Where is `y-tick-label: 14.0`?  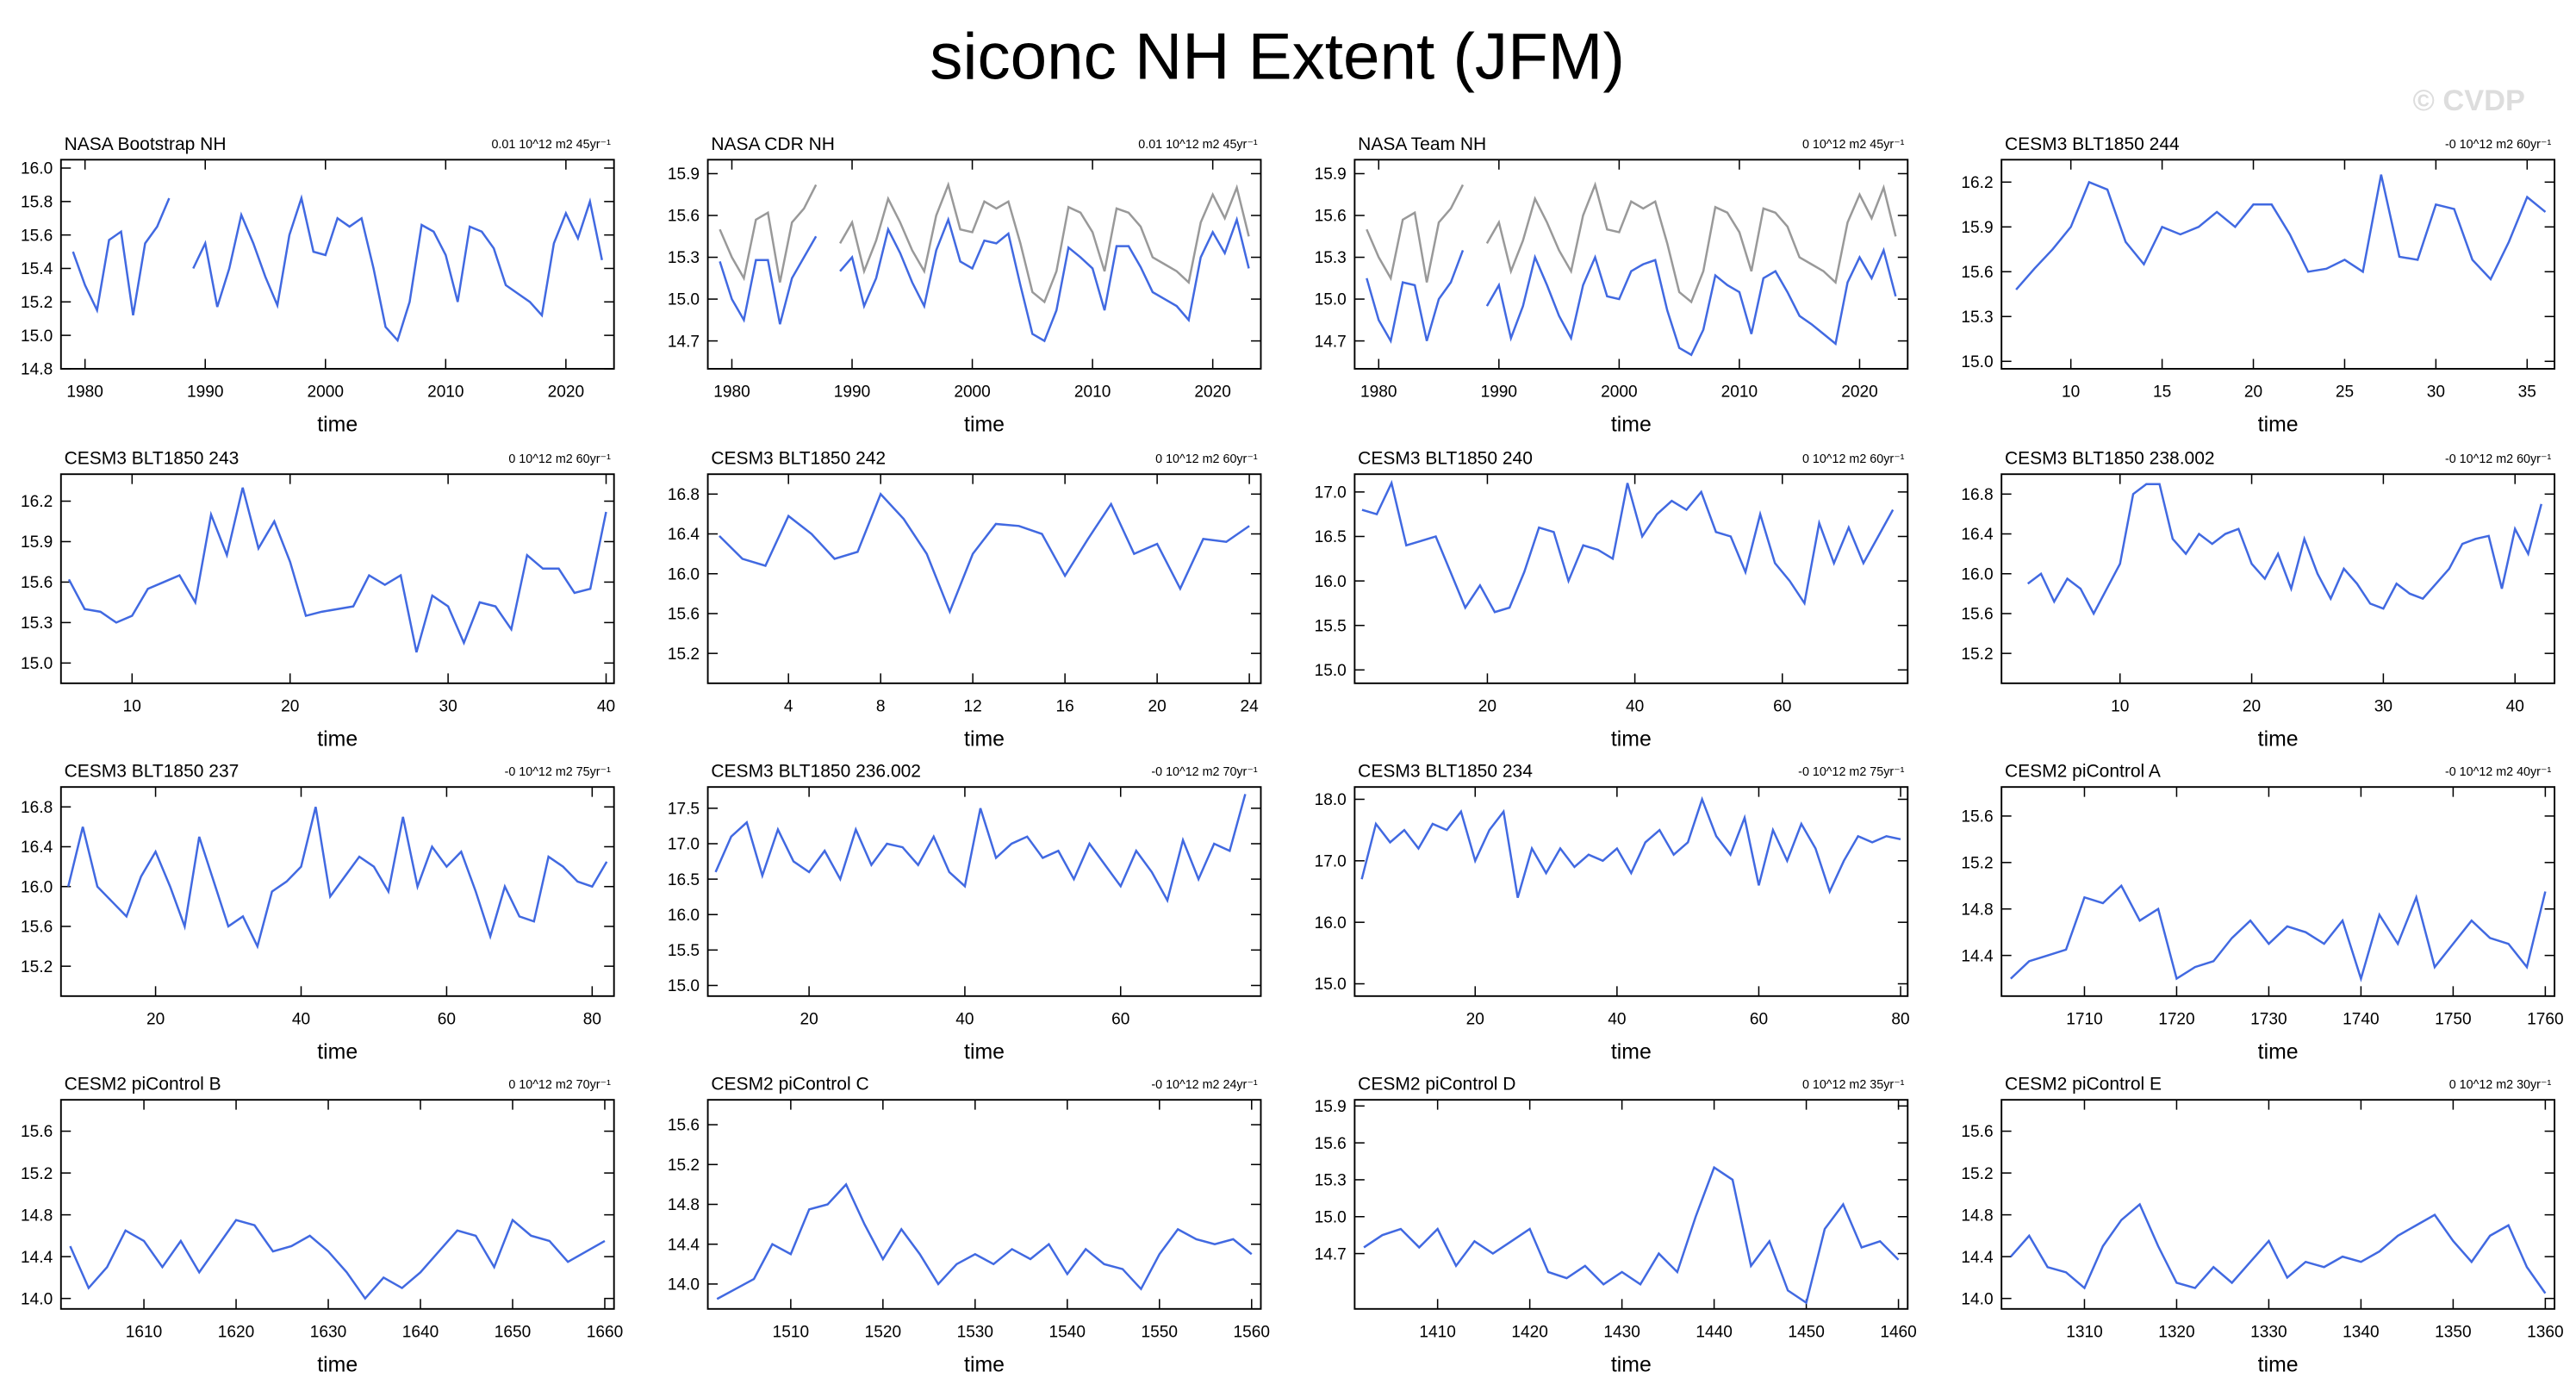
y-tick-label: 14.0 is located at coordinates (1977, 1299).